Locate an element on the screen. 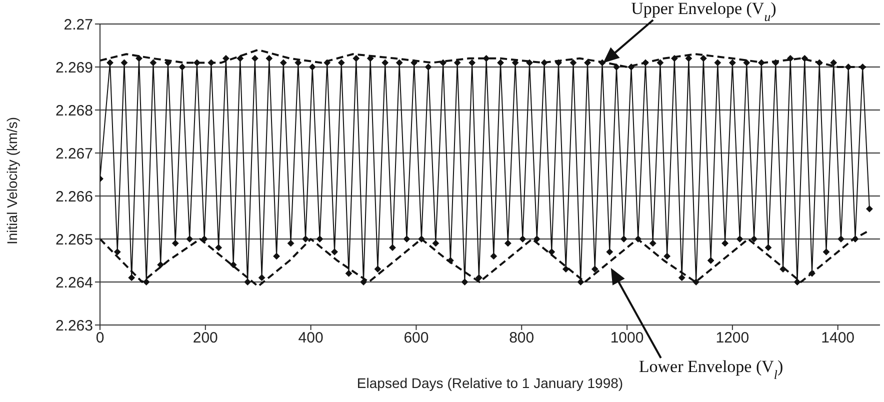 This screenshot has height=402, width=884. x-tick-label: 1400 is located at coordinates (838, 338).